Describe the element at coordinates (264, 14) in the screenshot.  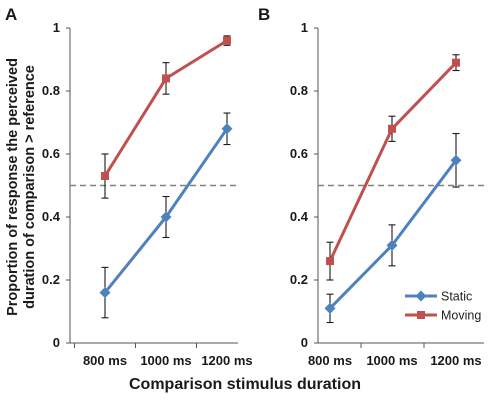
I see `panel-letter: B` at that location.